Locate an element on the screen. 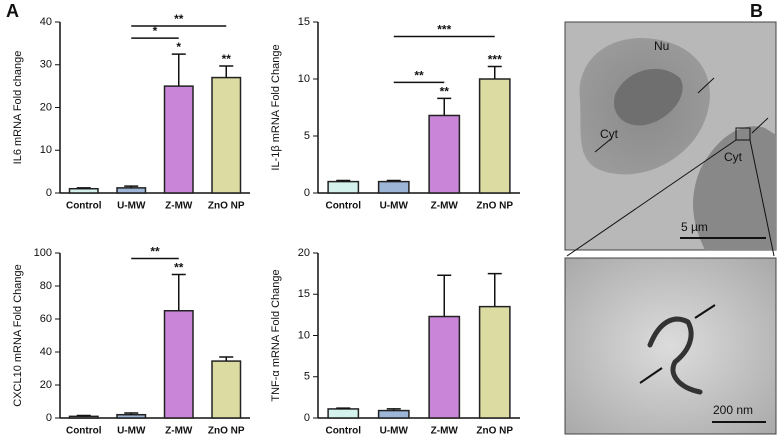 The width and height of the screenshot is (779, 438). structure is located at coordinates (675, 355).